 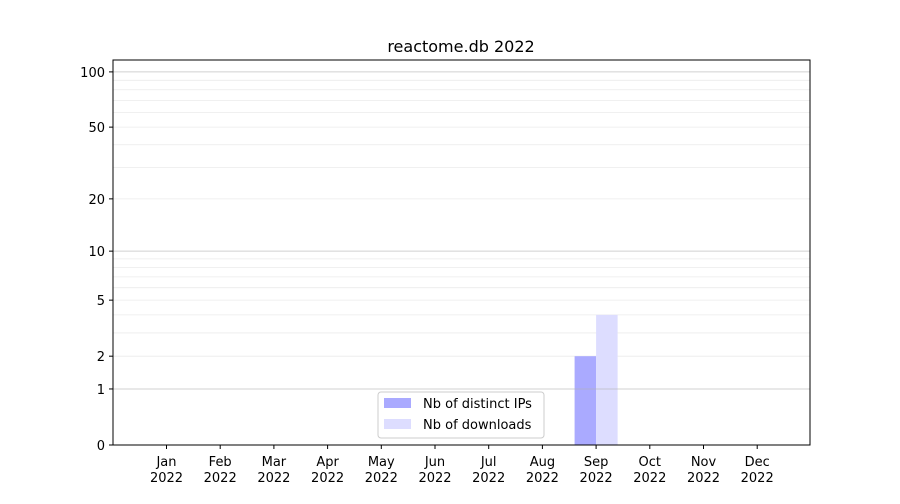 What do you see at coordinates (461, 415) in the screenshot?
I see `legend: Nb of distinct IPs Nb of downloads` at bounding box center [461, 415].